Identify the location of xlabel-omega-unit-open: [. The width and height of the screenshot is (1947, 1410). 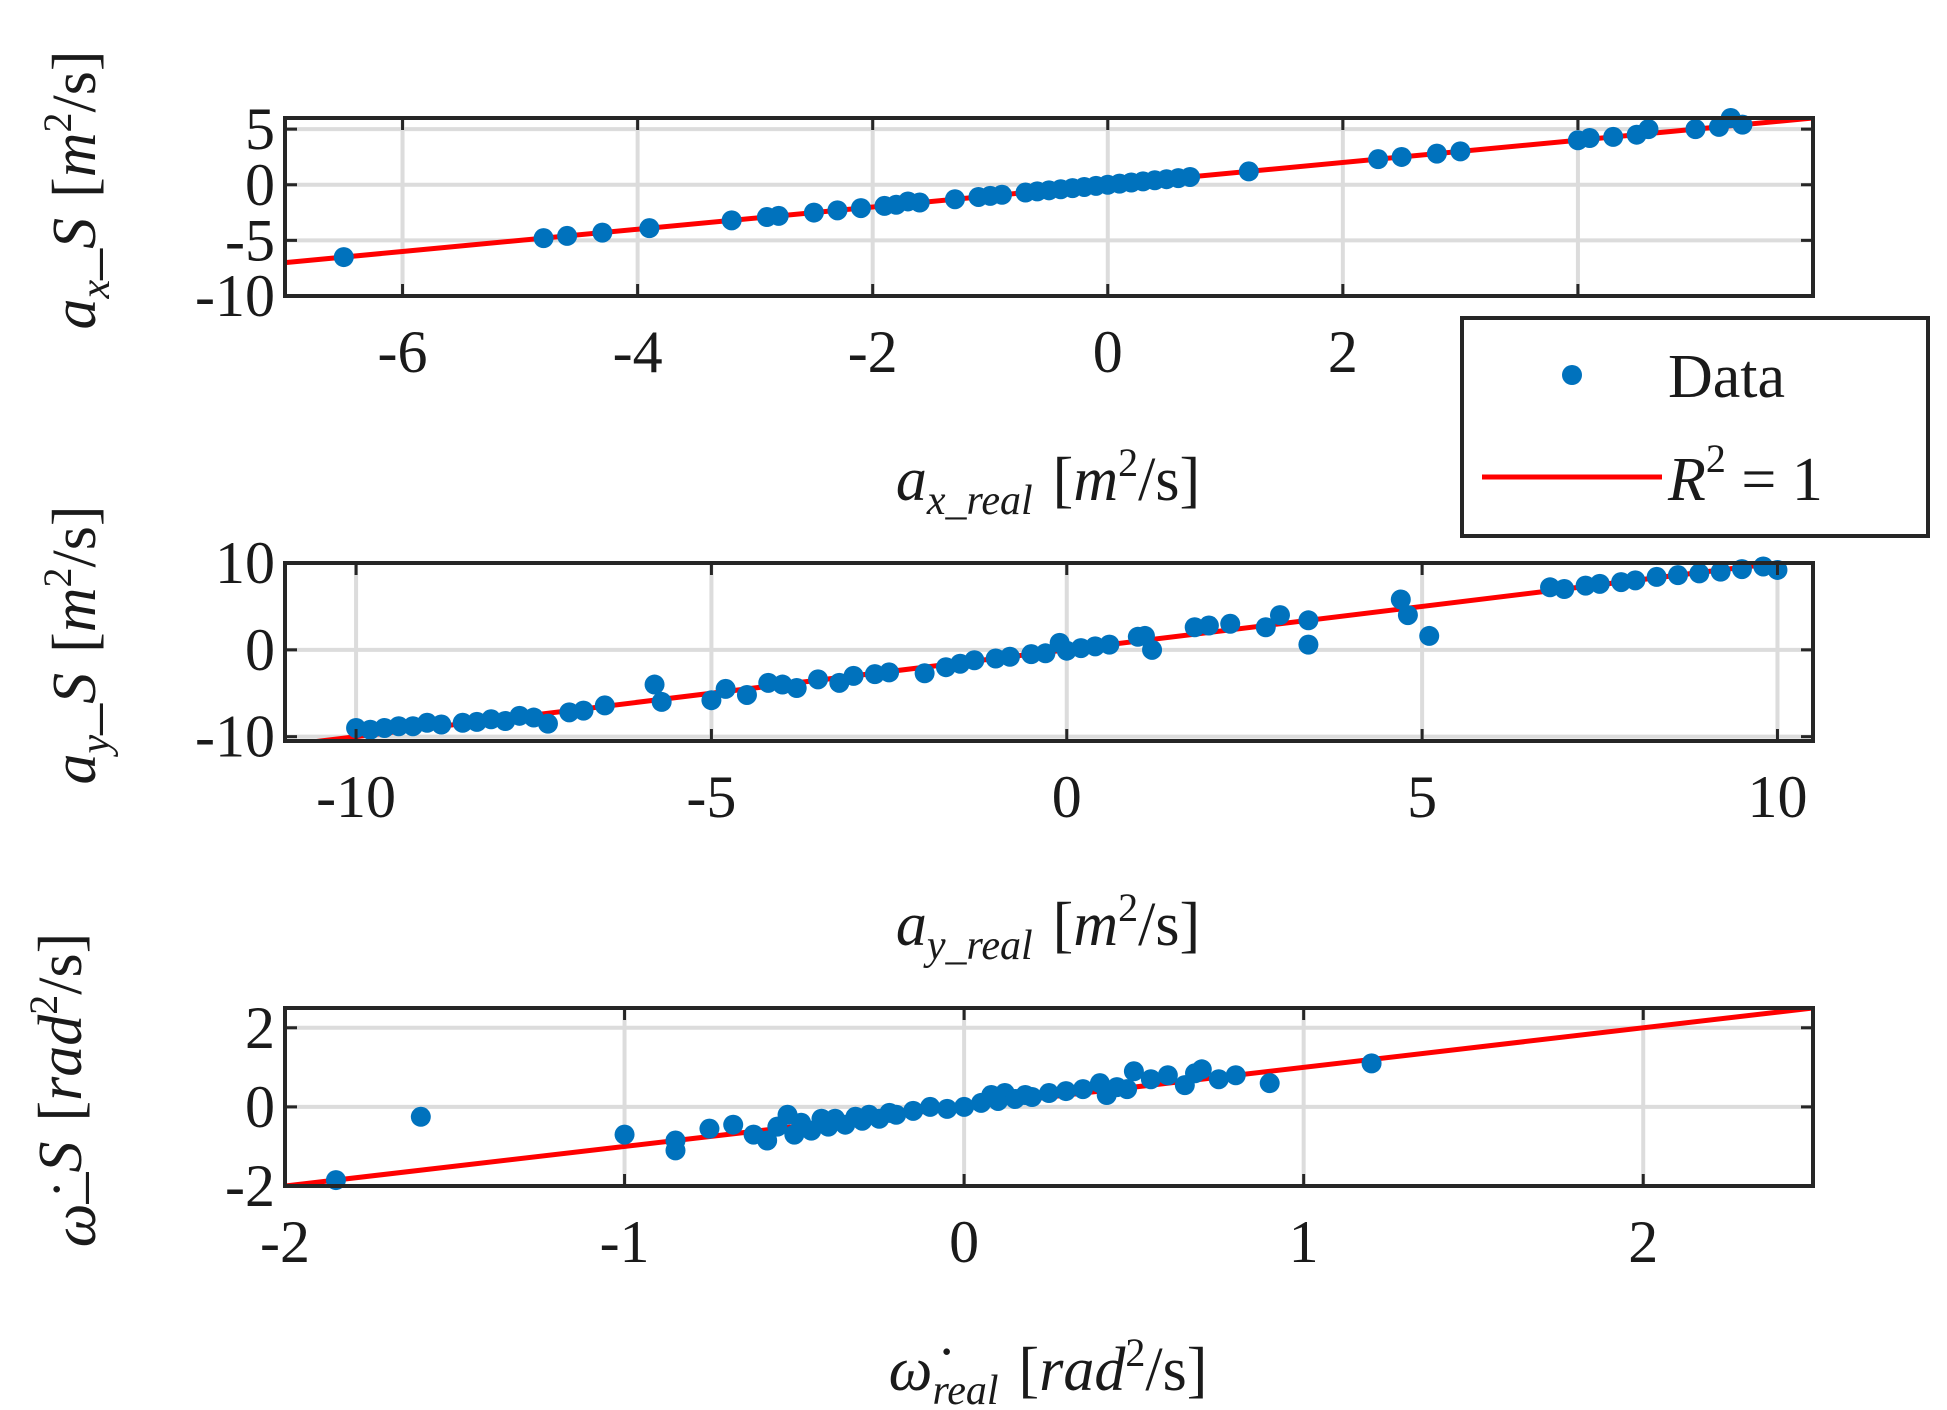
(1029, 1370).